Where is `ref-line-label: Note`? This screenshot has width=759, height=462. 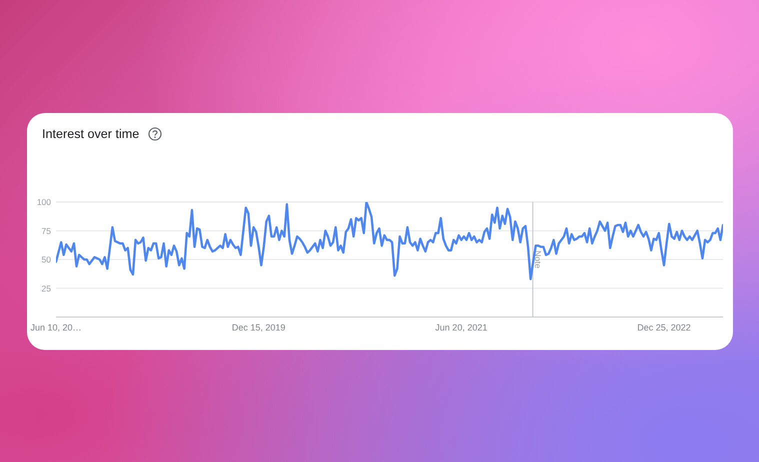
ref-line-label: Note is located at coordinates (537, 259).